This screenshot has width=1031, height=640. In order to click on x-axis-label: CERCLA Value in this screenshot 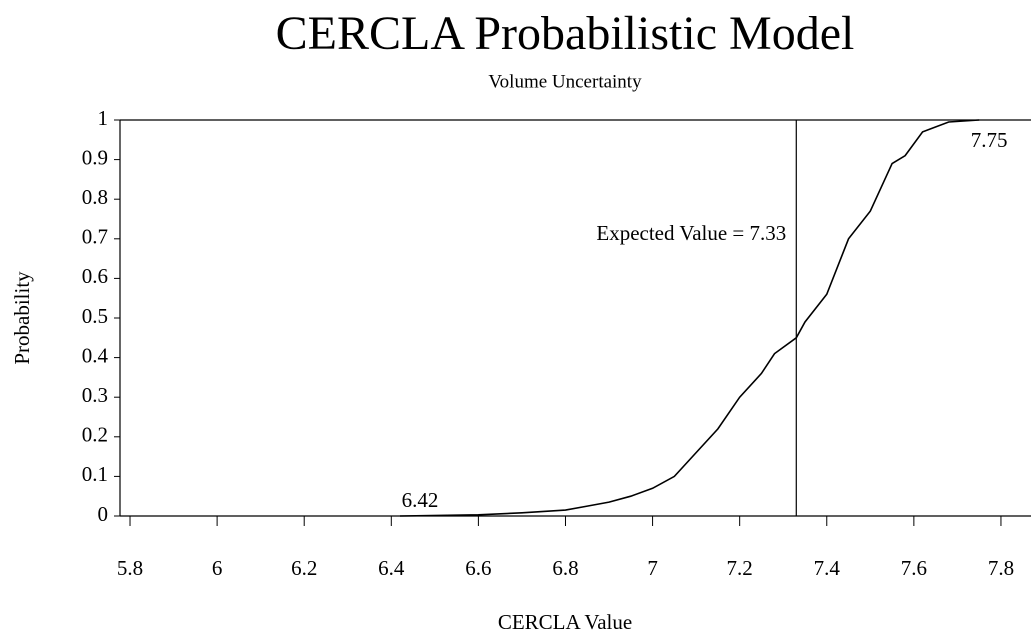, I will do `click(565, 622)`.